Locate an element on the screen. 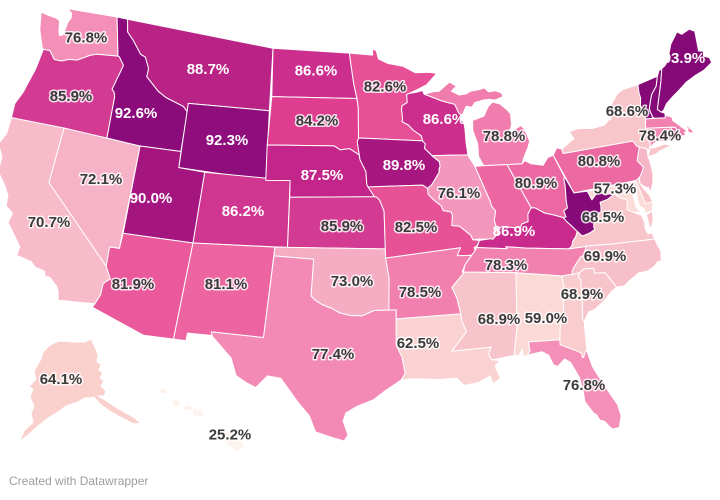  svg-text: 88.7% is located at coordinates (208, 69).